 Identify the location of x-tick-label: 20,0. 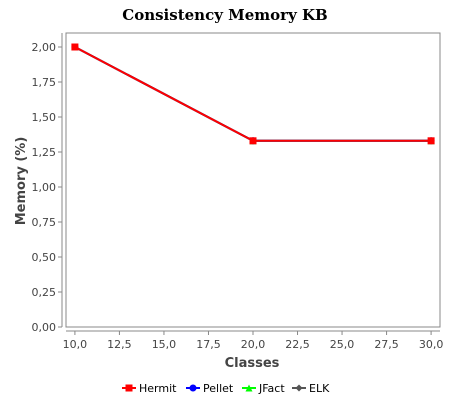
(253, 344).